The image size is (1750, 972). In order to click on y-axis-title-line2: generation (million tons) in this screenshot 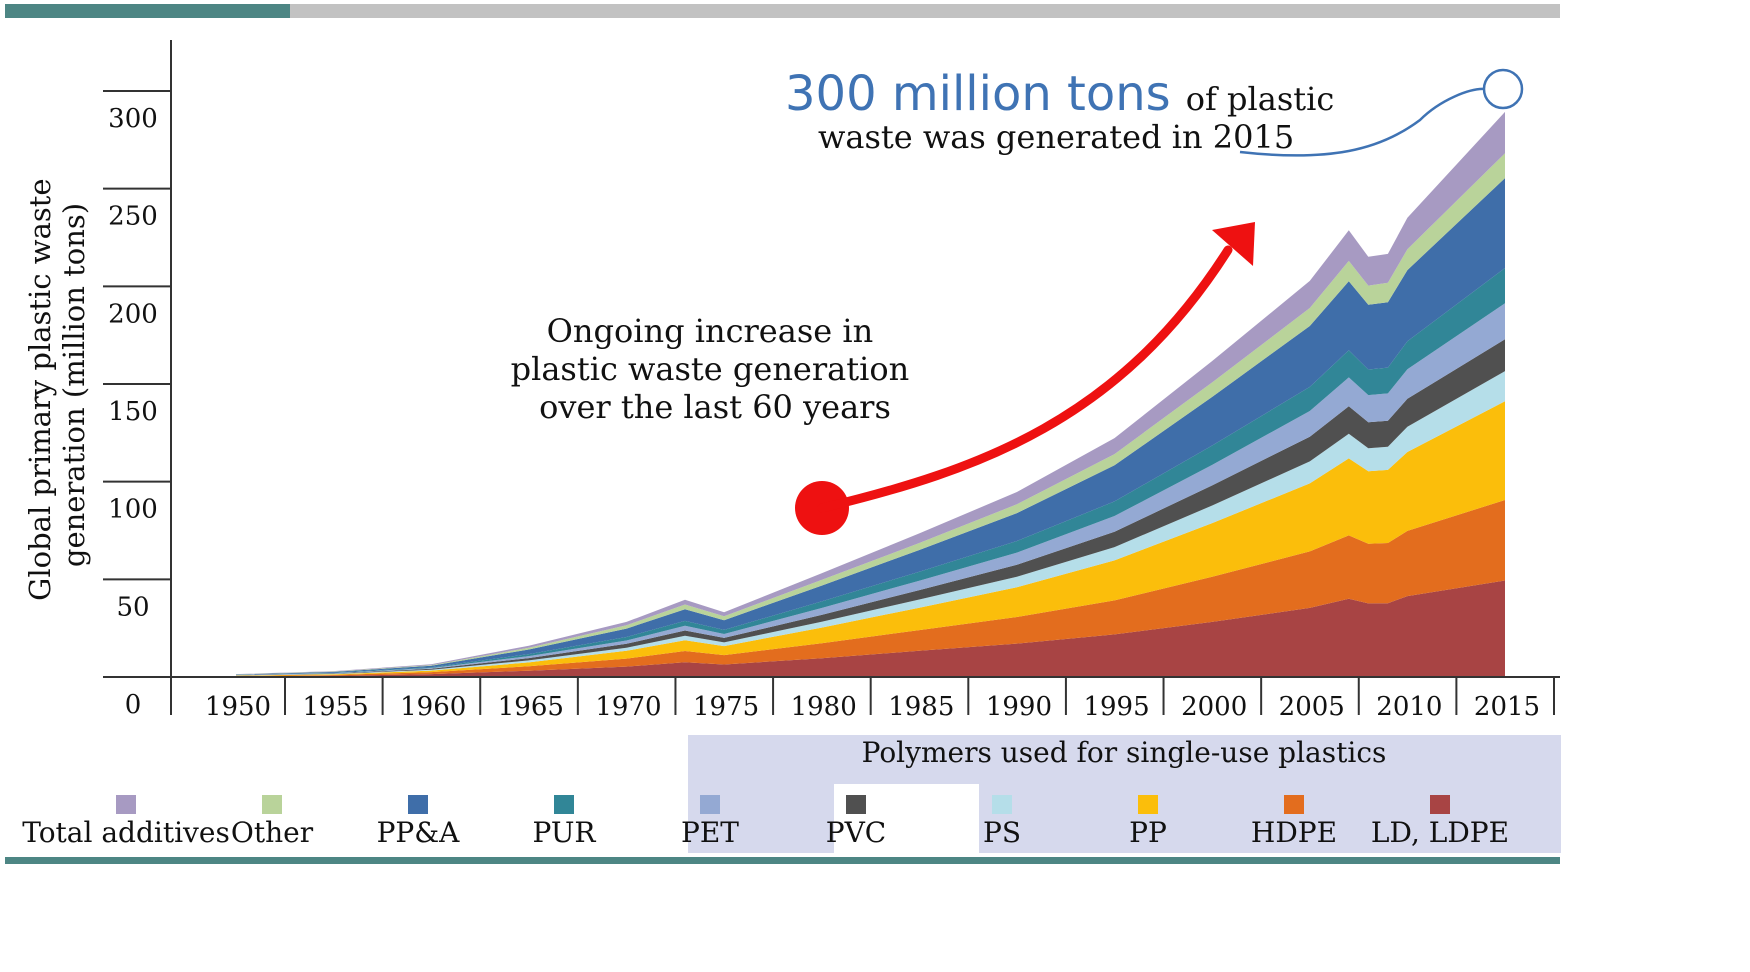, I will do `click(74, 385)`.